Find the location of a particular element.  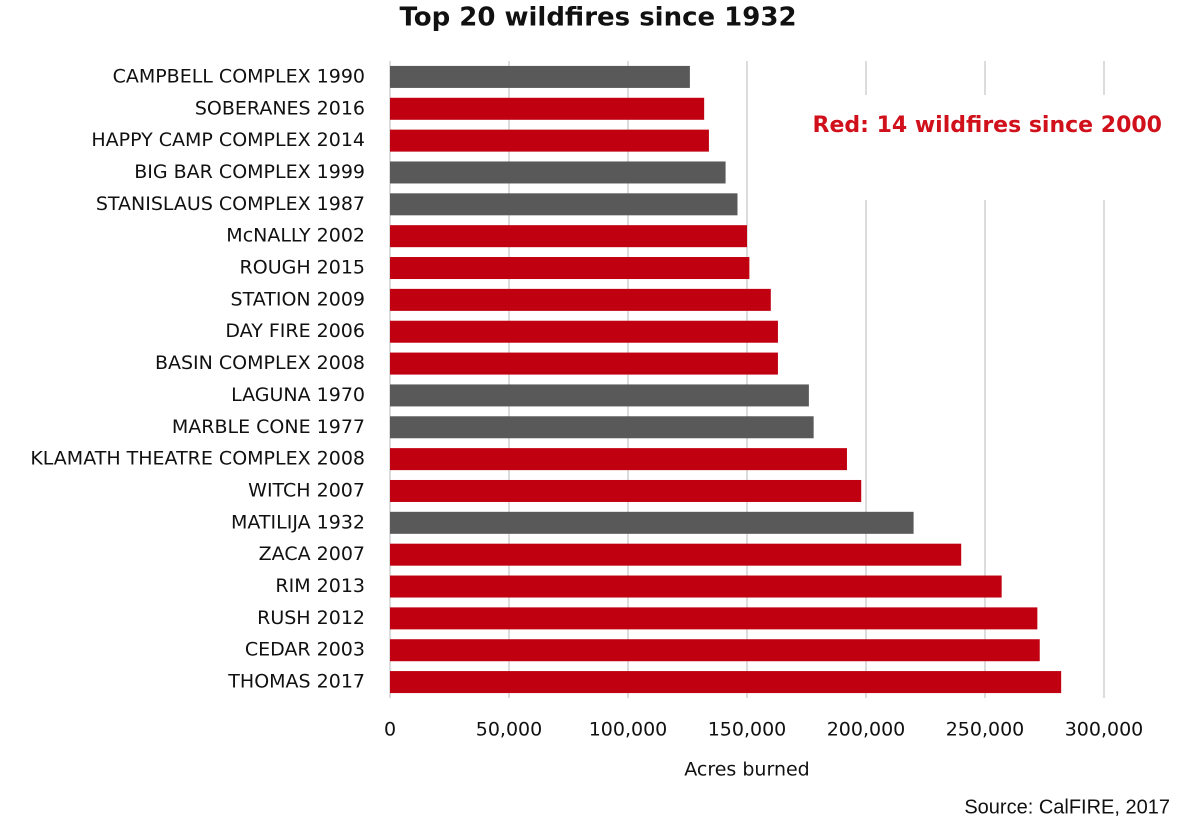

x-tick-label: 50,000 is located at coordinates (509, 730).